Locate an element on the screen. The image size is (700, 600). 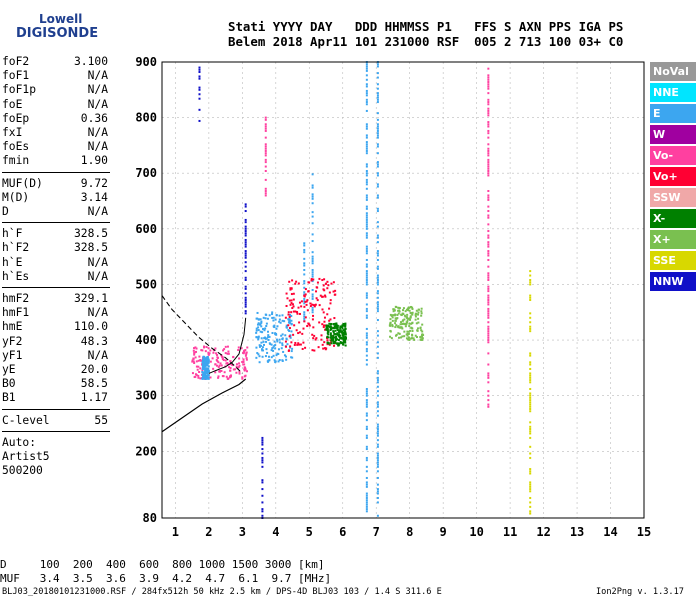
param-row: Artist5 is located at coordinates (55, 457).